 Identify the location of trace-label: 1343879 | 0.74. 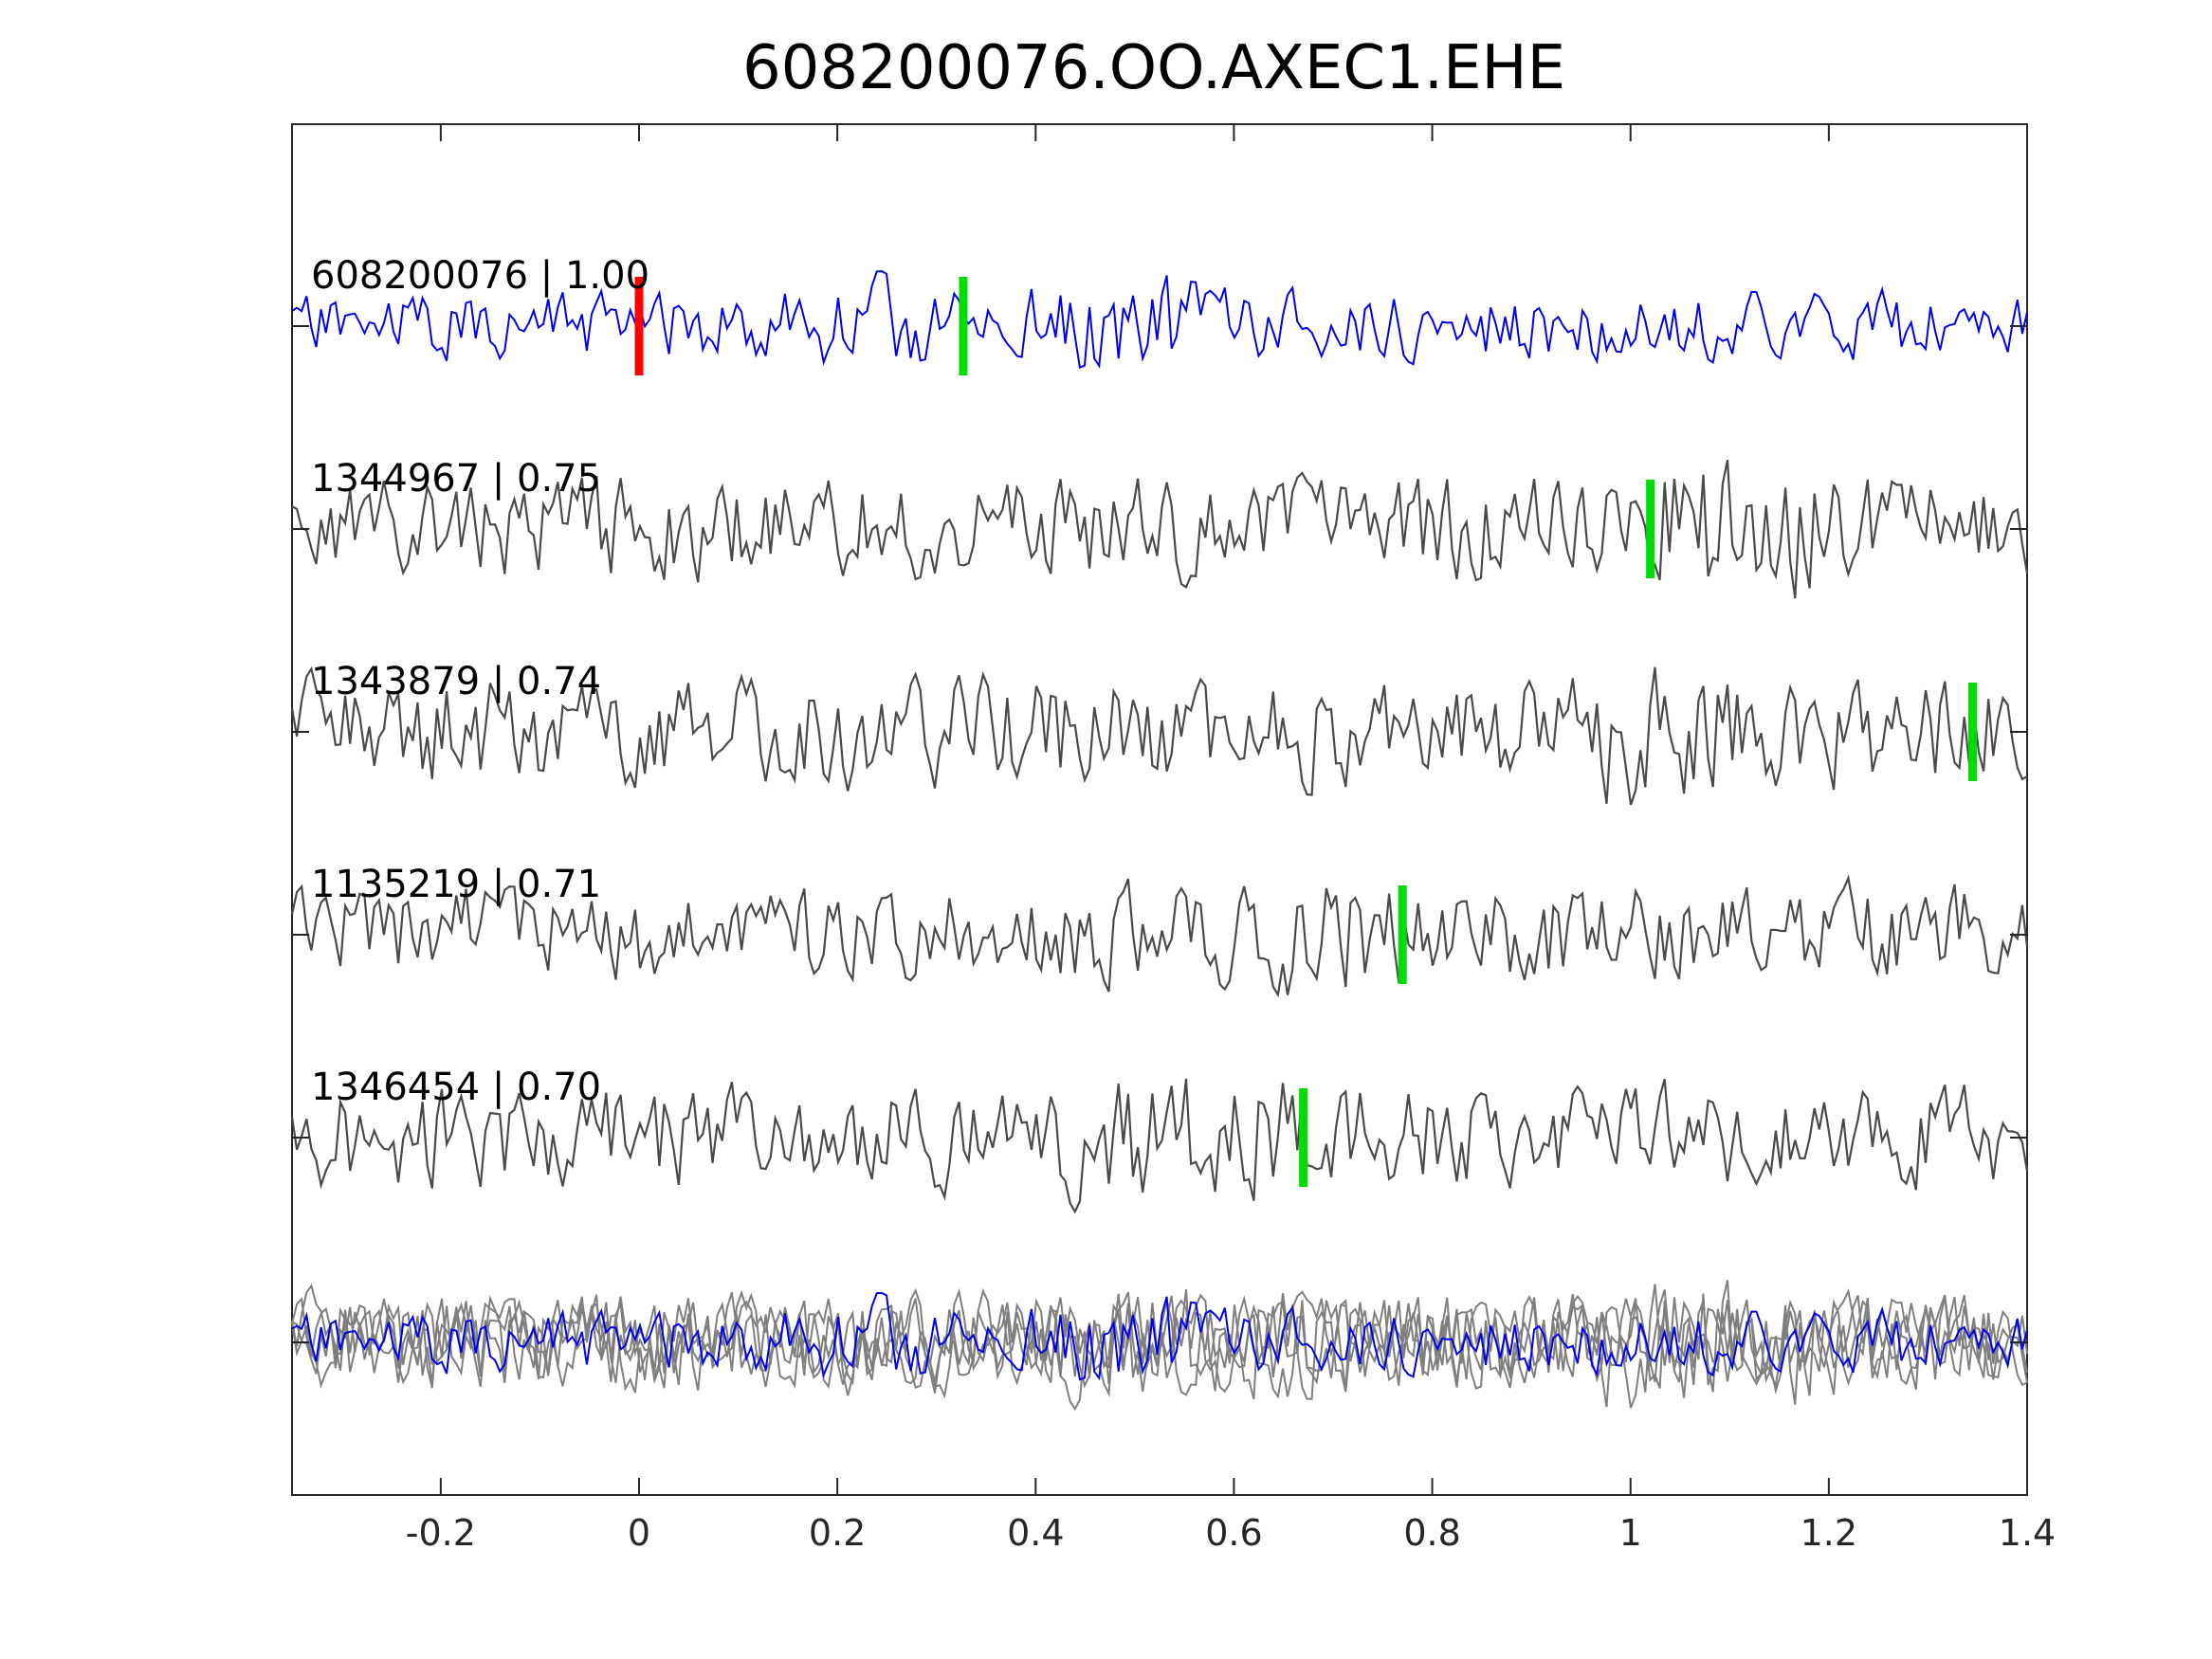
(456, 681).